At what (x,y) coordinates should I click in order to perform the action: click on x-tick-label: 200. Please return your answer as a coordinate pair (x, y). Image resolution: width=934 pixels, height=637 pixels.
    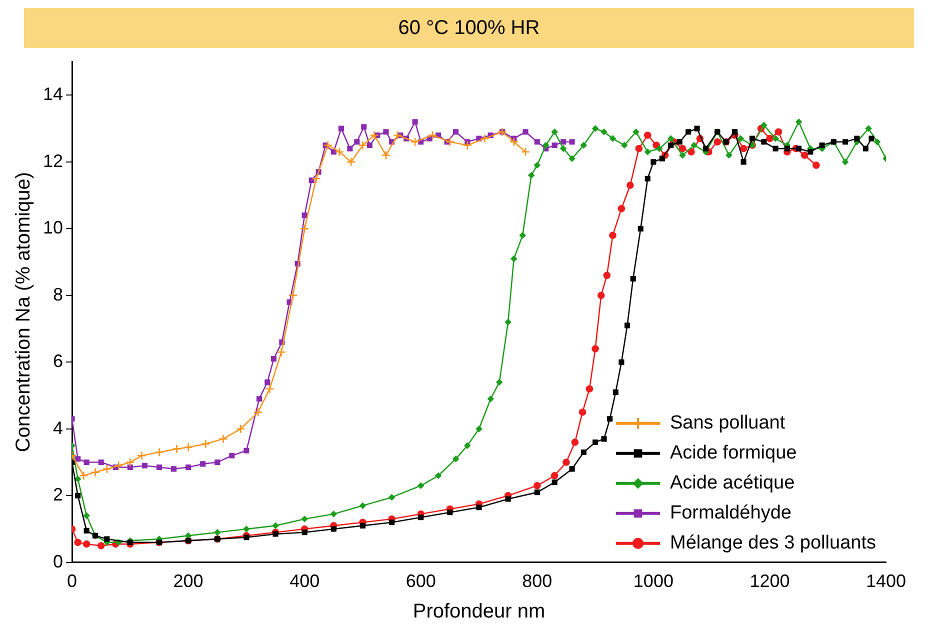
    Looking at the image, I should click on (188, 581).